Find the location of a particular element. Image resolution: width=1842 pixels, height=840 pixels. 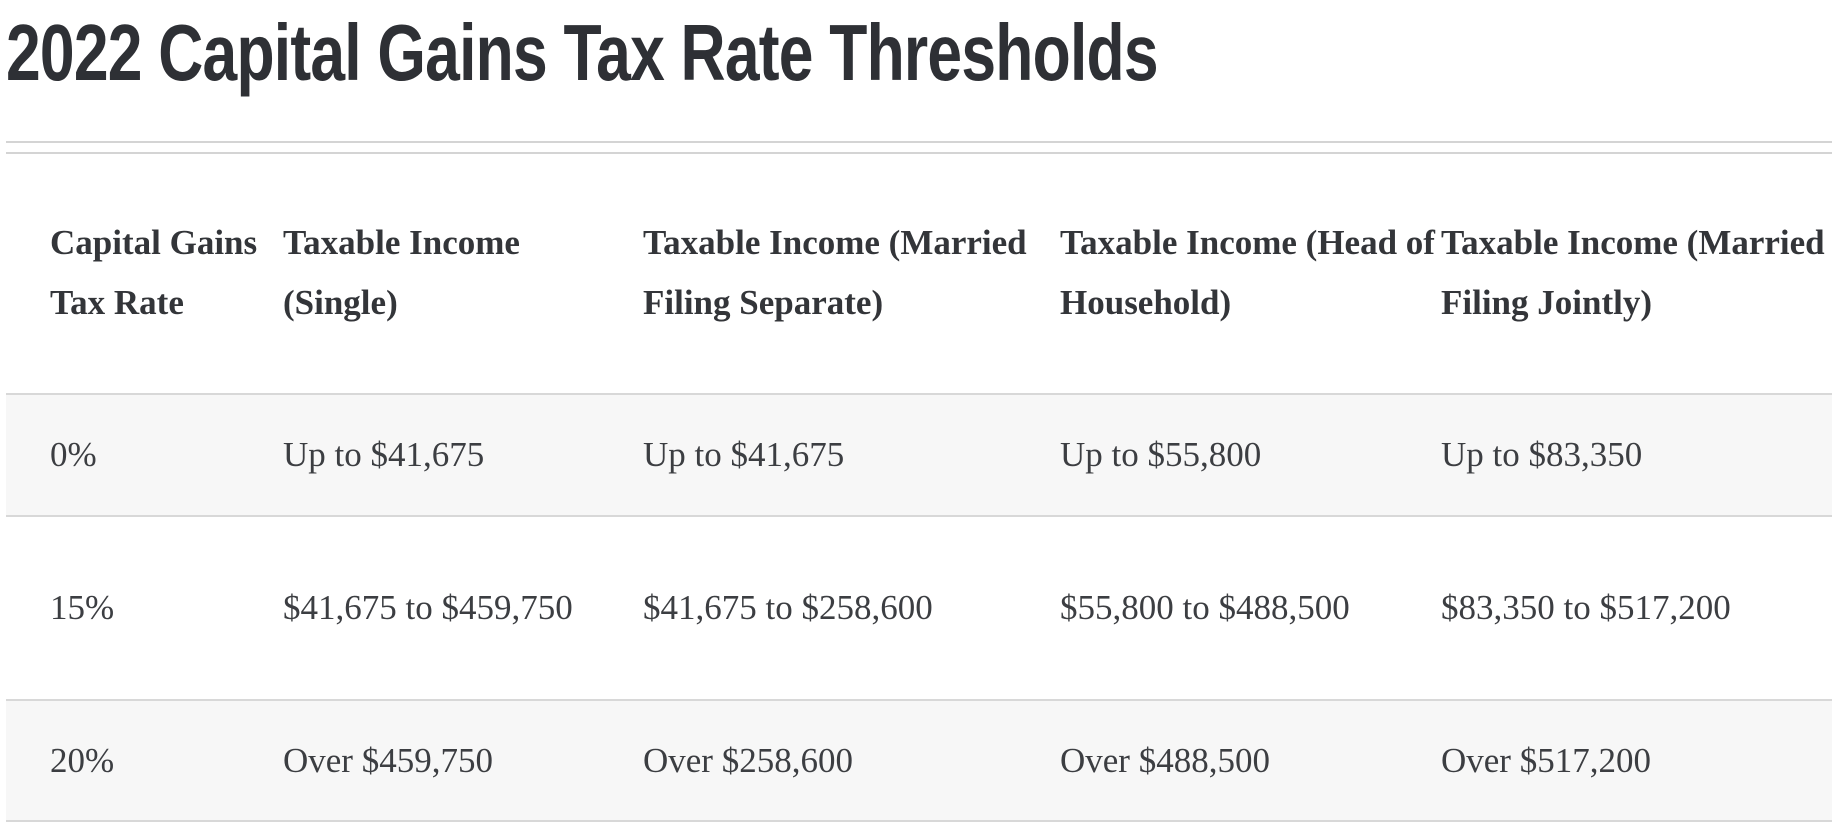

table-cell: 20% is located at coordinates (82, 760).